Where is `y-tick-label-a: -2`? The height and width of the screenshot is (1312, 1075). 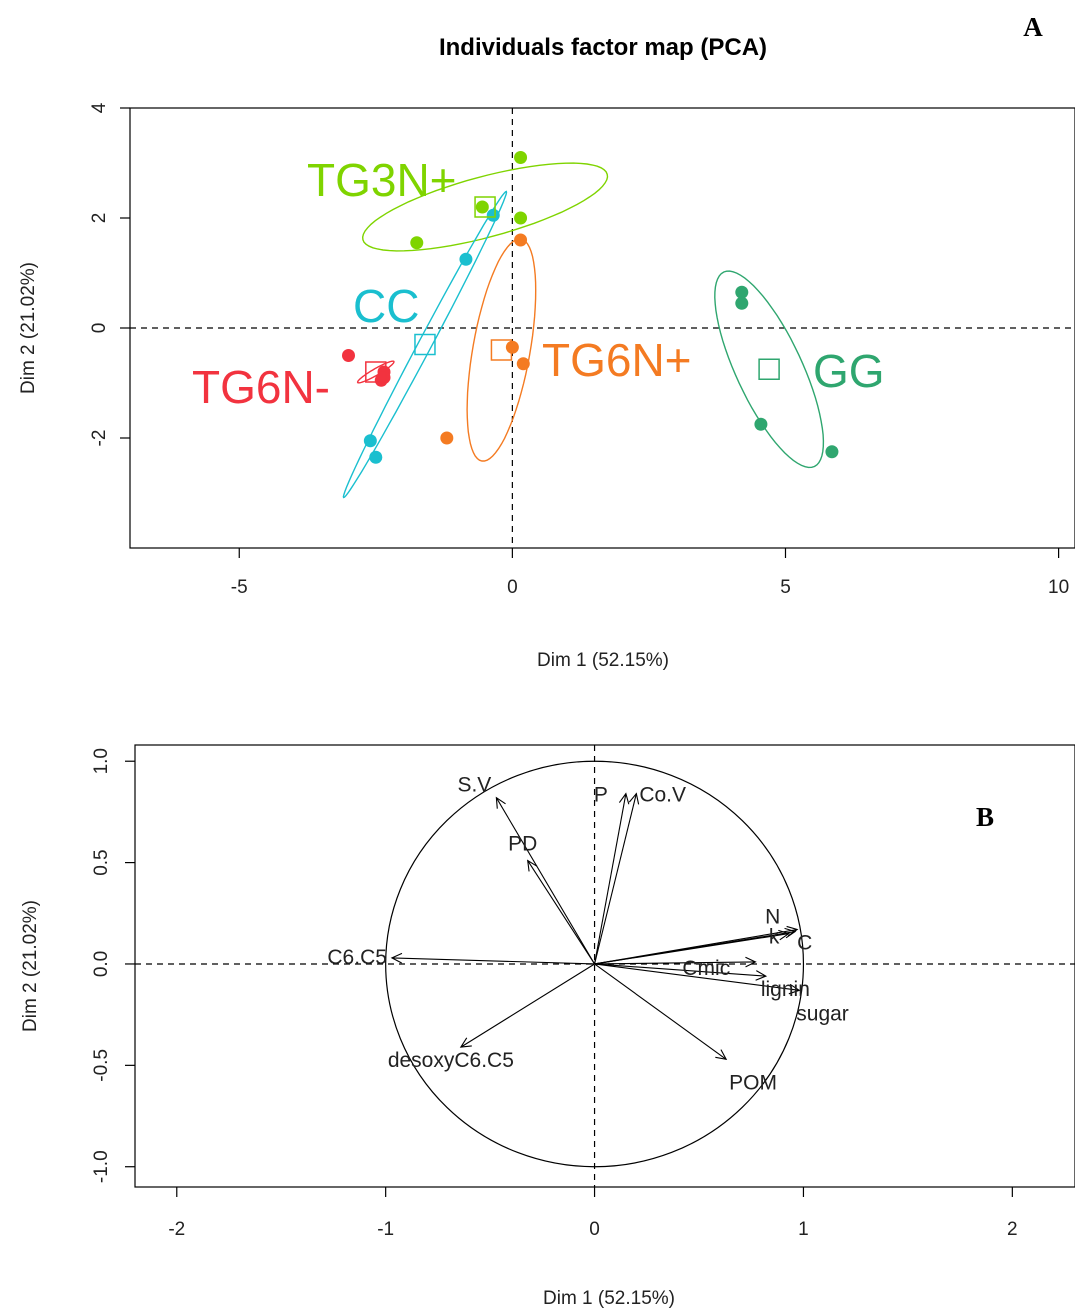
y-tick-label-a: -2 is located at coordinates (99, 438).